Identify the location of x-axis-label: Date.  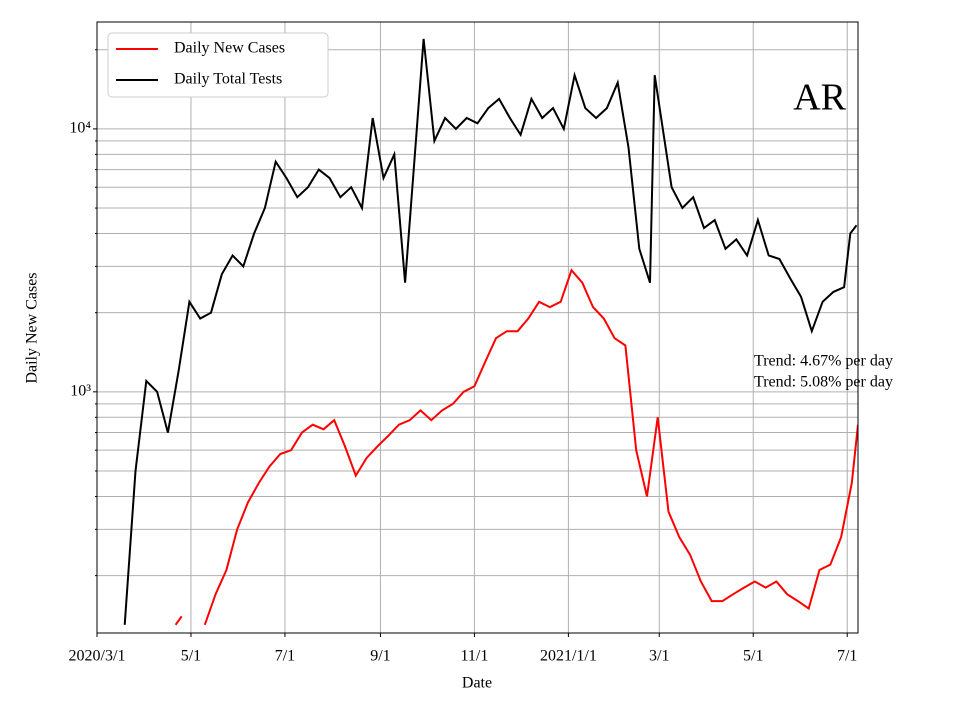
(477, 683).